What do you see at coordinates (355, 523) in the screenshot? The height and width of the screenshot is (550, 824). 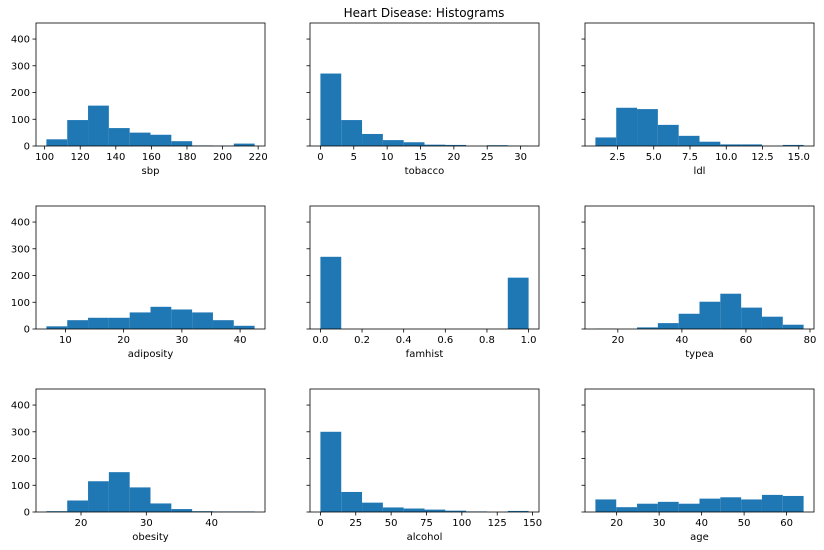 I see `x-tick-label: 25` at bounding box center [355, 523].